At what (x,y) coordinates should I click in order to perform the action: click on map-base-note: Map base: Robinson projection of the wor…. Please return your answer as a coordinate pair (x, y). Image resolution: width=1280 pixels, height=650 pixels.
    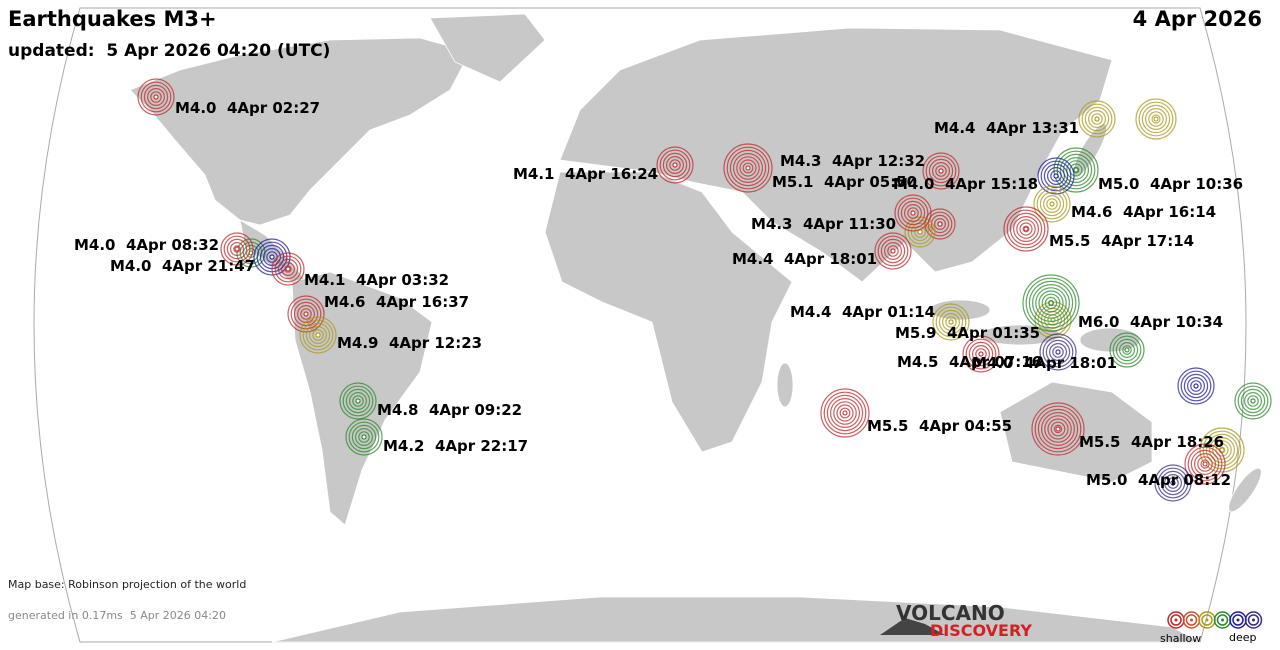
    Looking at the image, I should click on (127, 584).